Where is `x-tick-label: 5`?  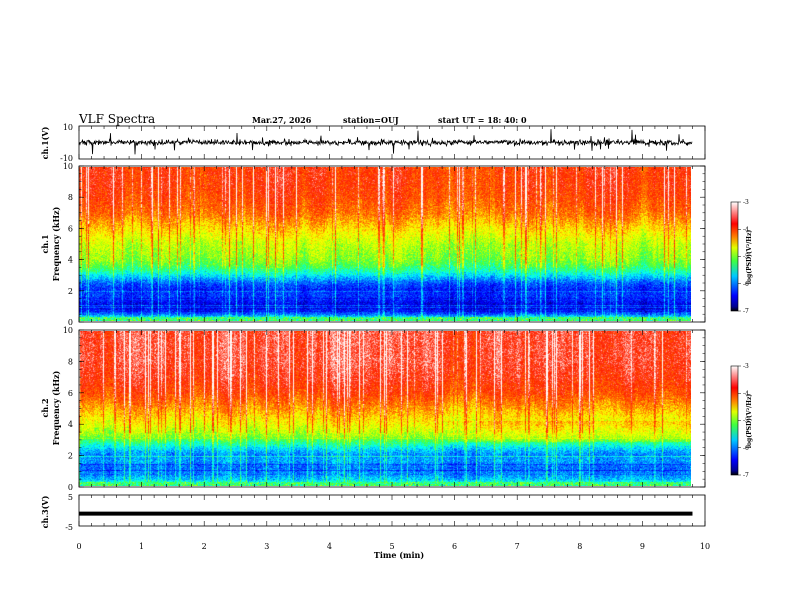
x-tick-label: 5 is located at coordinates (391, 546).